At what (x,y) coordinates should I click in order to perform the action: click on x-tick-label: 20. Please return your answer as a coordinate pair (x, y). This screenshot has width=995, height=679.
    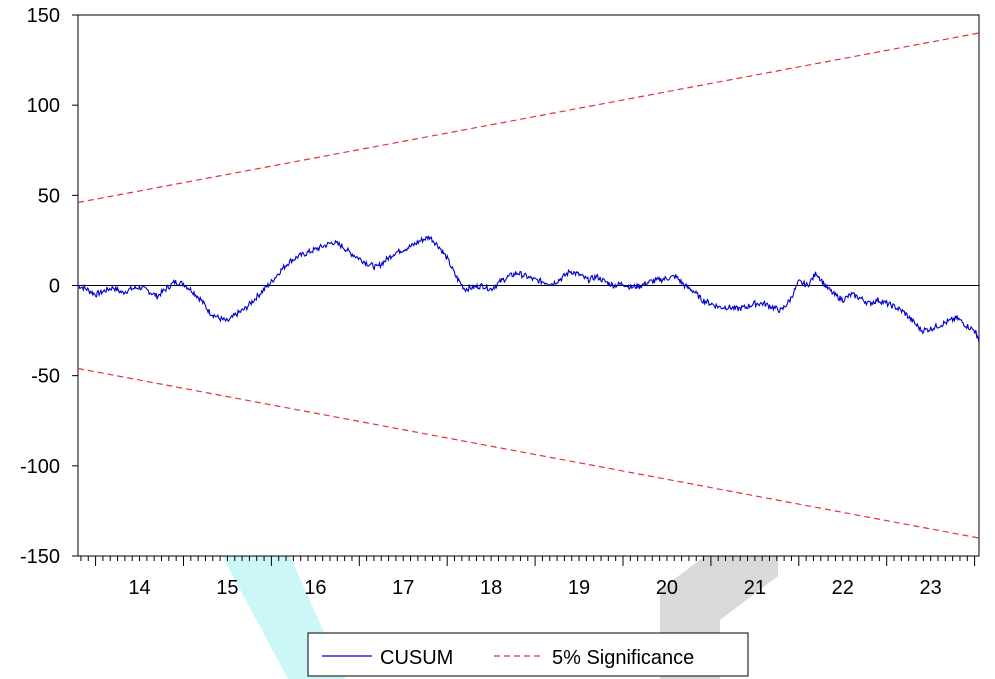
    Looking at the image, I should click on (667, 588).